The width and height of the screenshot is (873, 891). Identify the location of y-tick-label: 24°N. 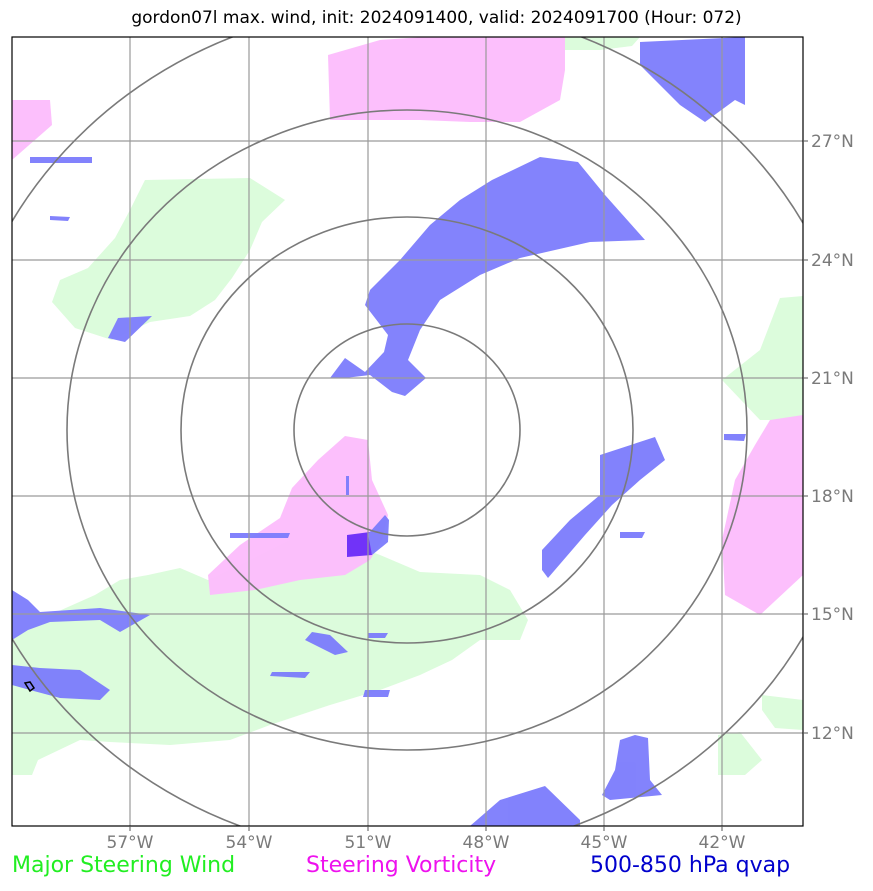
(832, 261).